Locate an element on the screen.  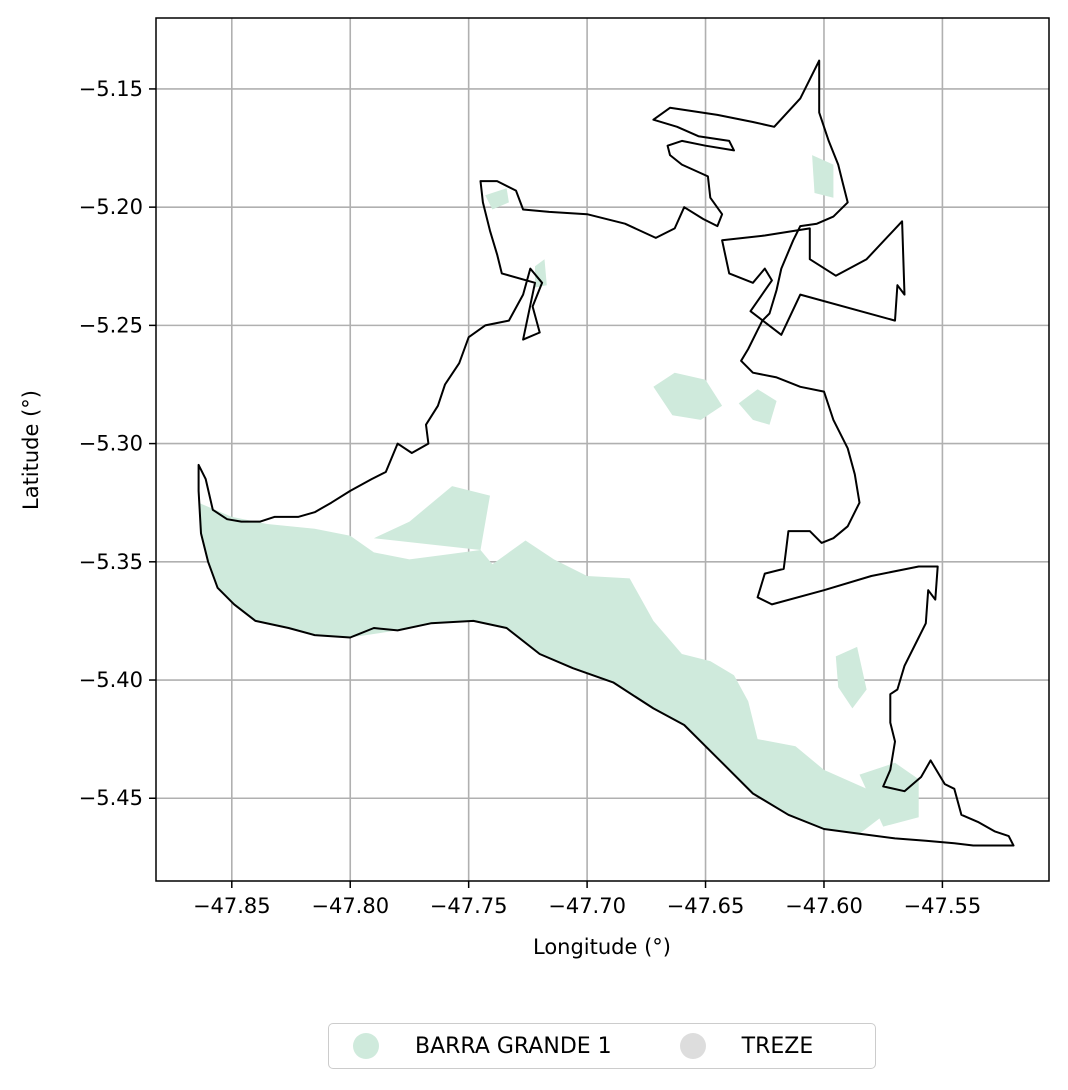
x-axis-title: Longitude (°) is located at coordinates (602, 947).